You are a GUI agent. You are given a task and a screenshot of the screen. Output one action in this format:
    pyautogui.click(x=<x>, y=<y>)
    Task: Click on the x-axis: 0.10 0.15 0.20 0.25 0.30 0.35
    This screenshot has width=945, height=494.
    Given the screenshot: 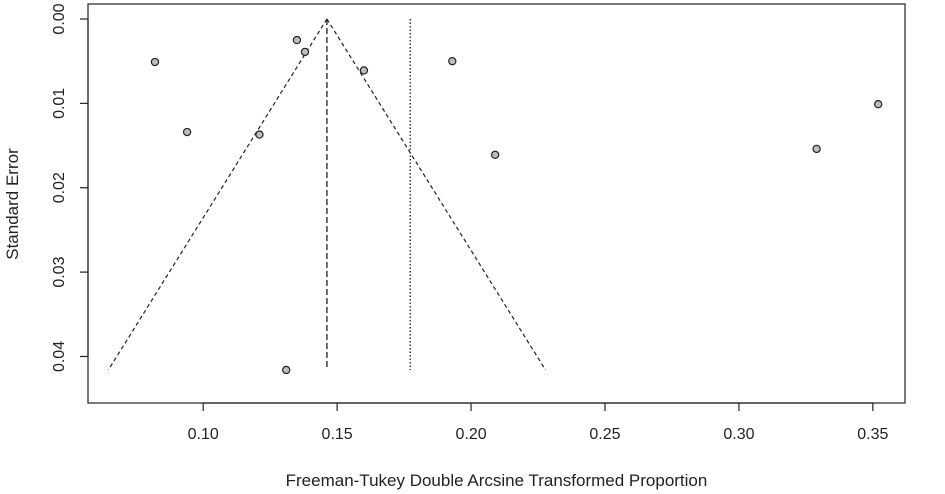 What is the action you would take?
    pyautogui.click(x=538, y=422)
    